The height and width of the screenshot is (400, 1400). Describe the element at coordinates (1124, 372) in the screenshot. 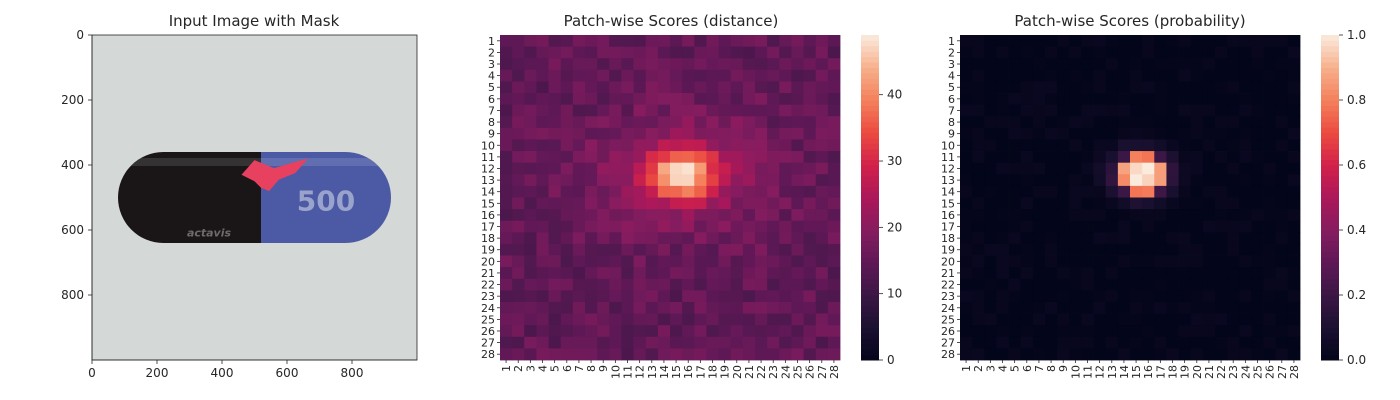

I see `col-tick-label: 14` at that location.